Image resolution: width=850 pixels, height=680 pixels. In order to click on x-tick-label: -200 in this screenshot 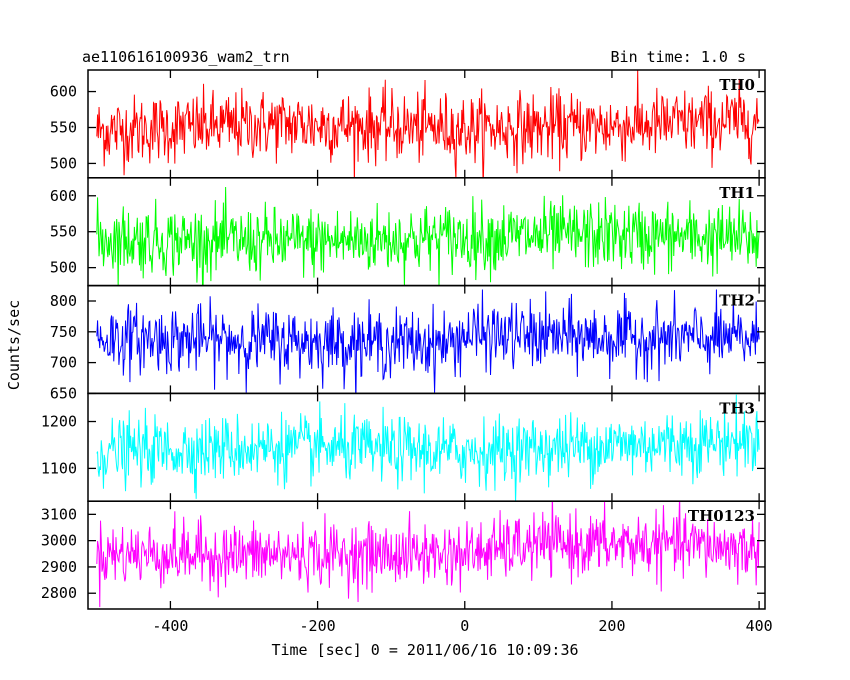, I will do `click(318, 626)`.